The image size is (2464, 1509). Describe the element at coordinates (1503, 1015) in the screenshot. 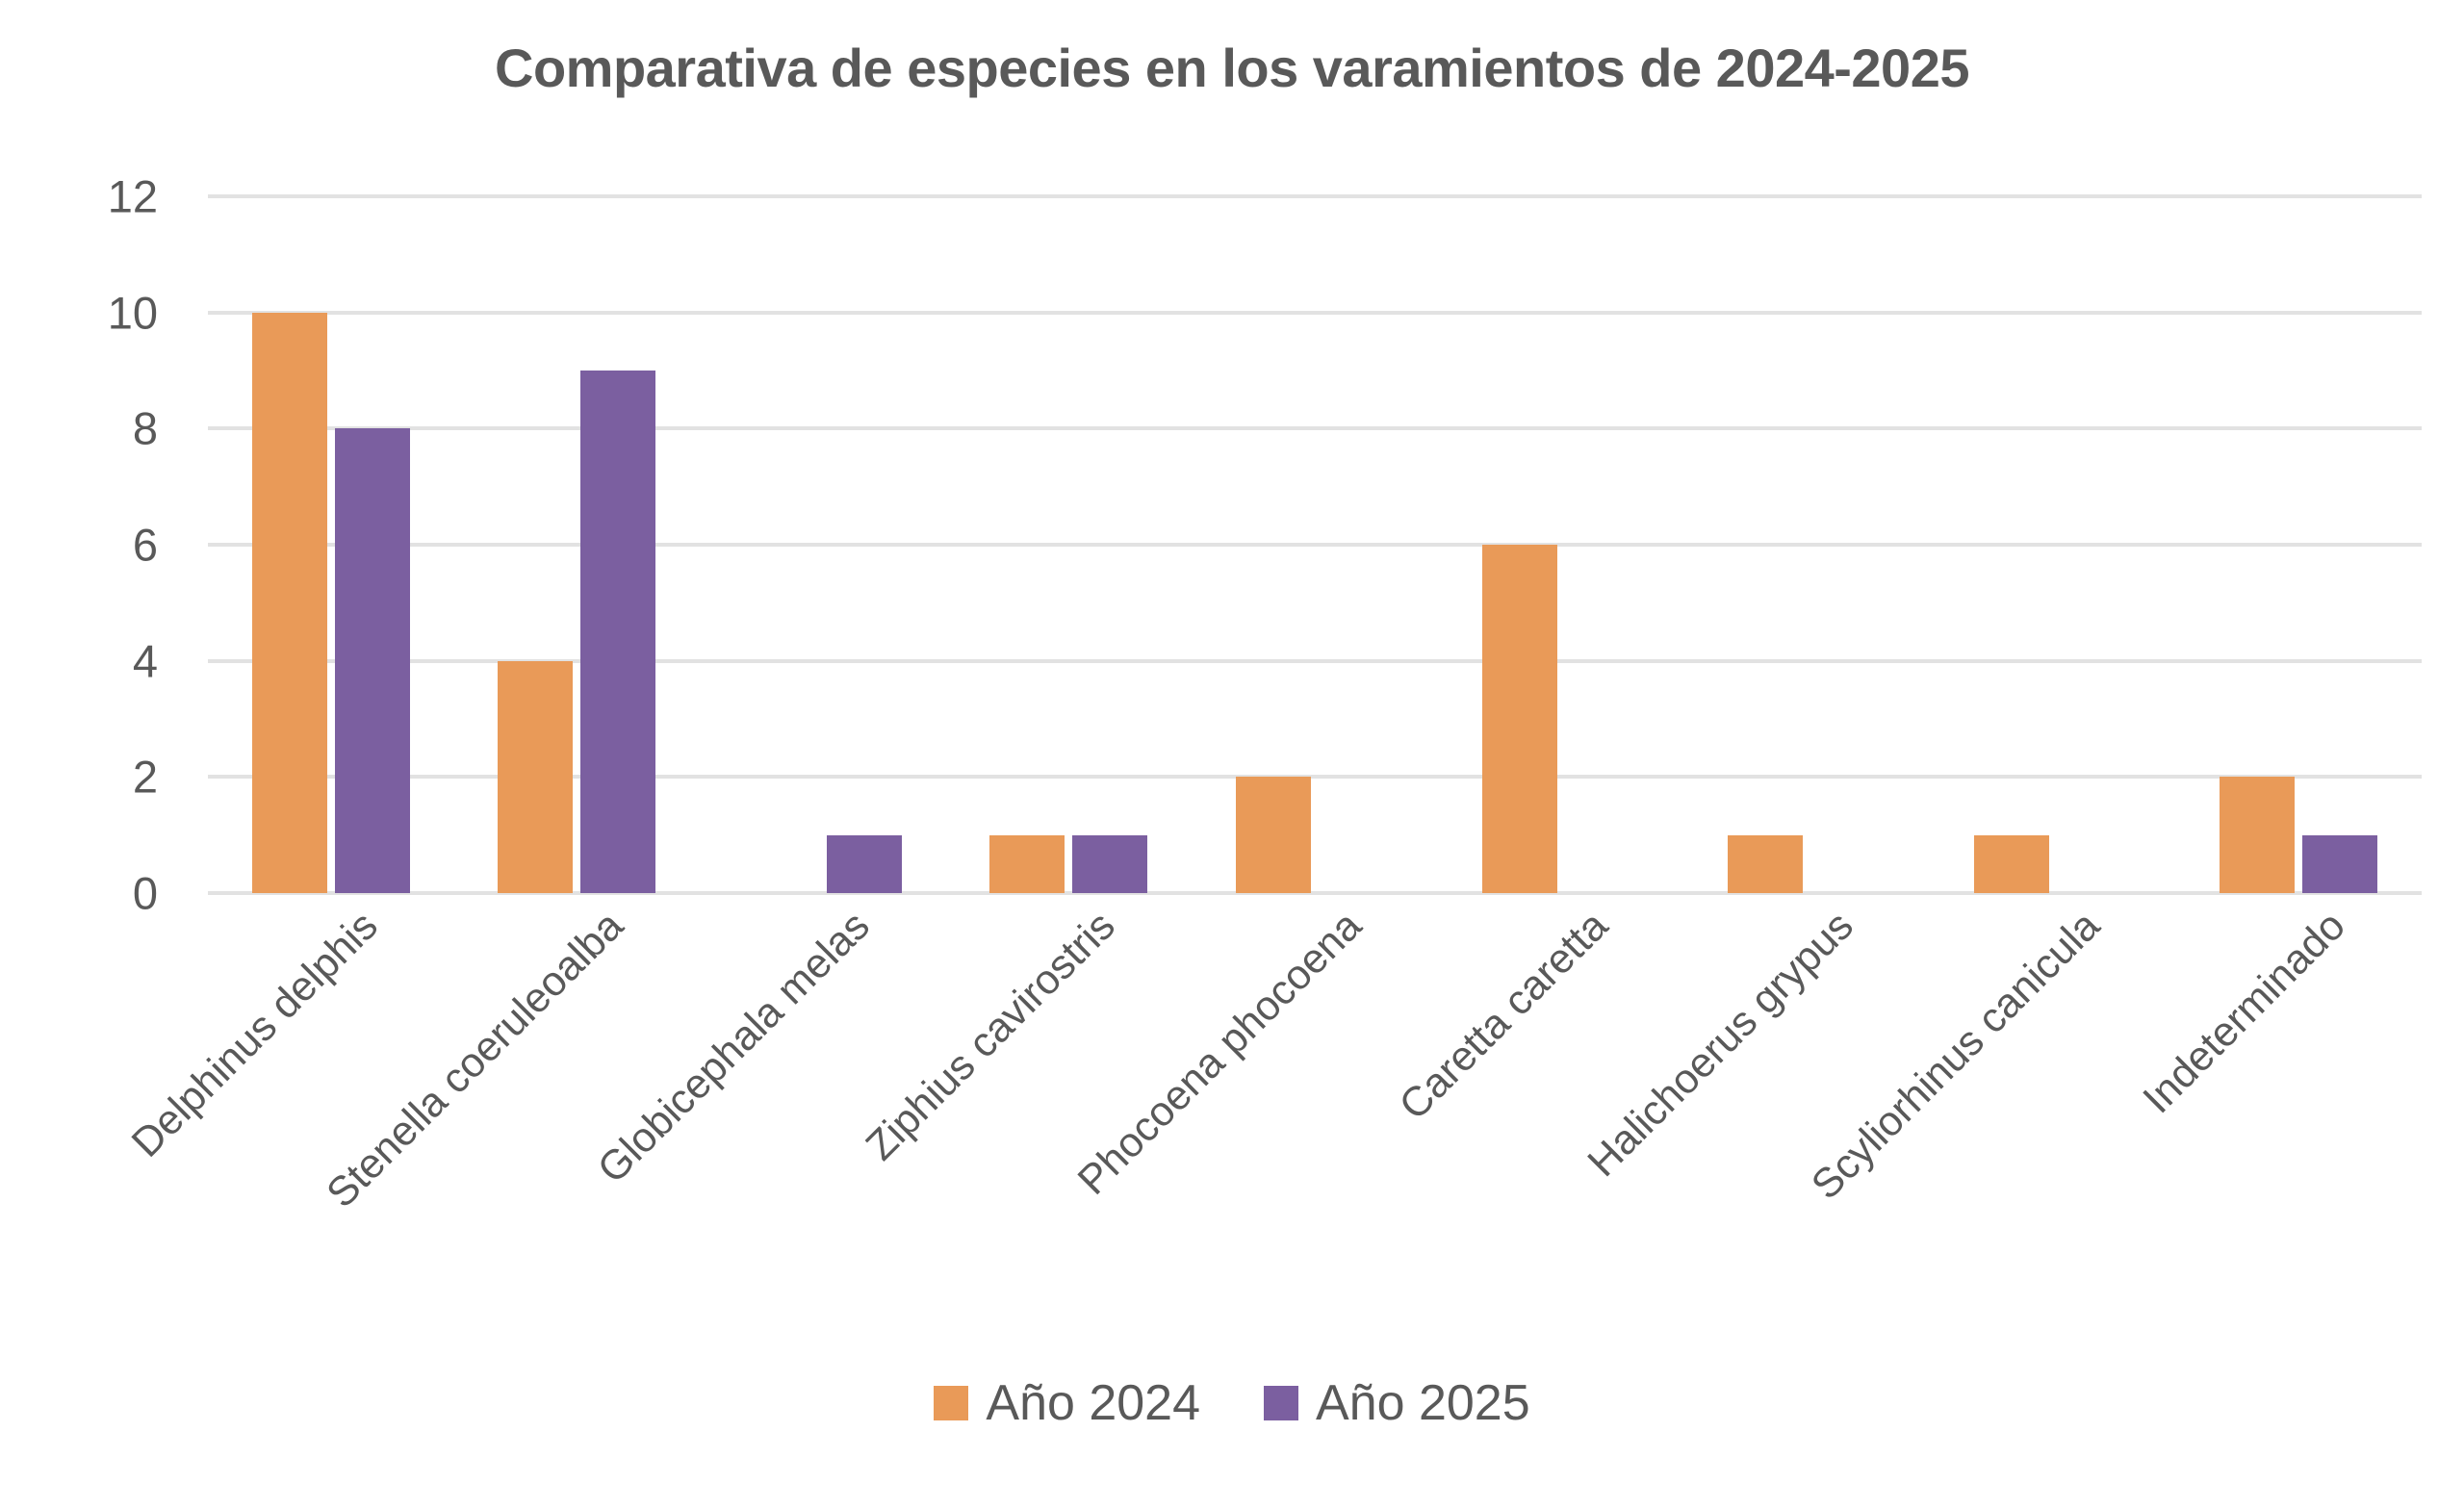

I see `x-axis-tick-label: Caretta caretta` at that location.